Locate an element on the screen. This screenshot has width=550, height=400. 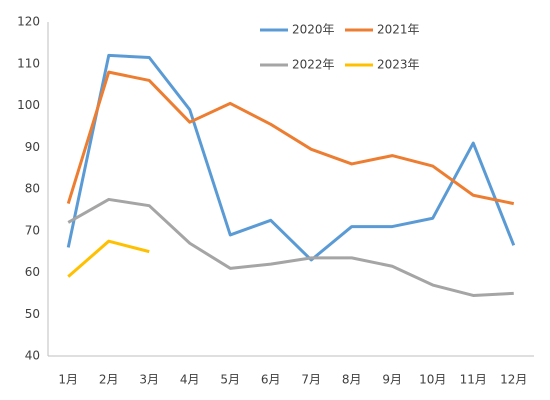
y-tick-label: 110 is located at coordinates (28, 63).